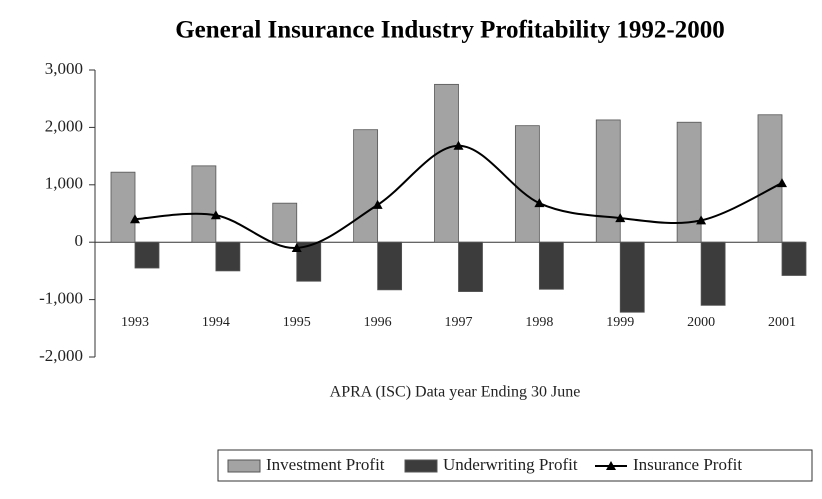 This screenshot has width=822, height=499. Describe the element at coordinates (297, 322) in the screenshot. I see `x-tick-label: 1995` at that location.